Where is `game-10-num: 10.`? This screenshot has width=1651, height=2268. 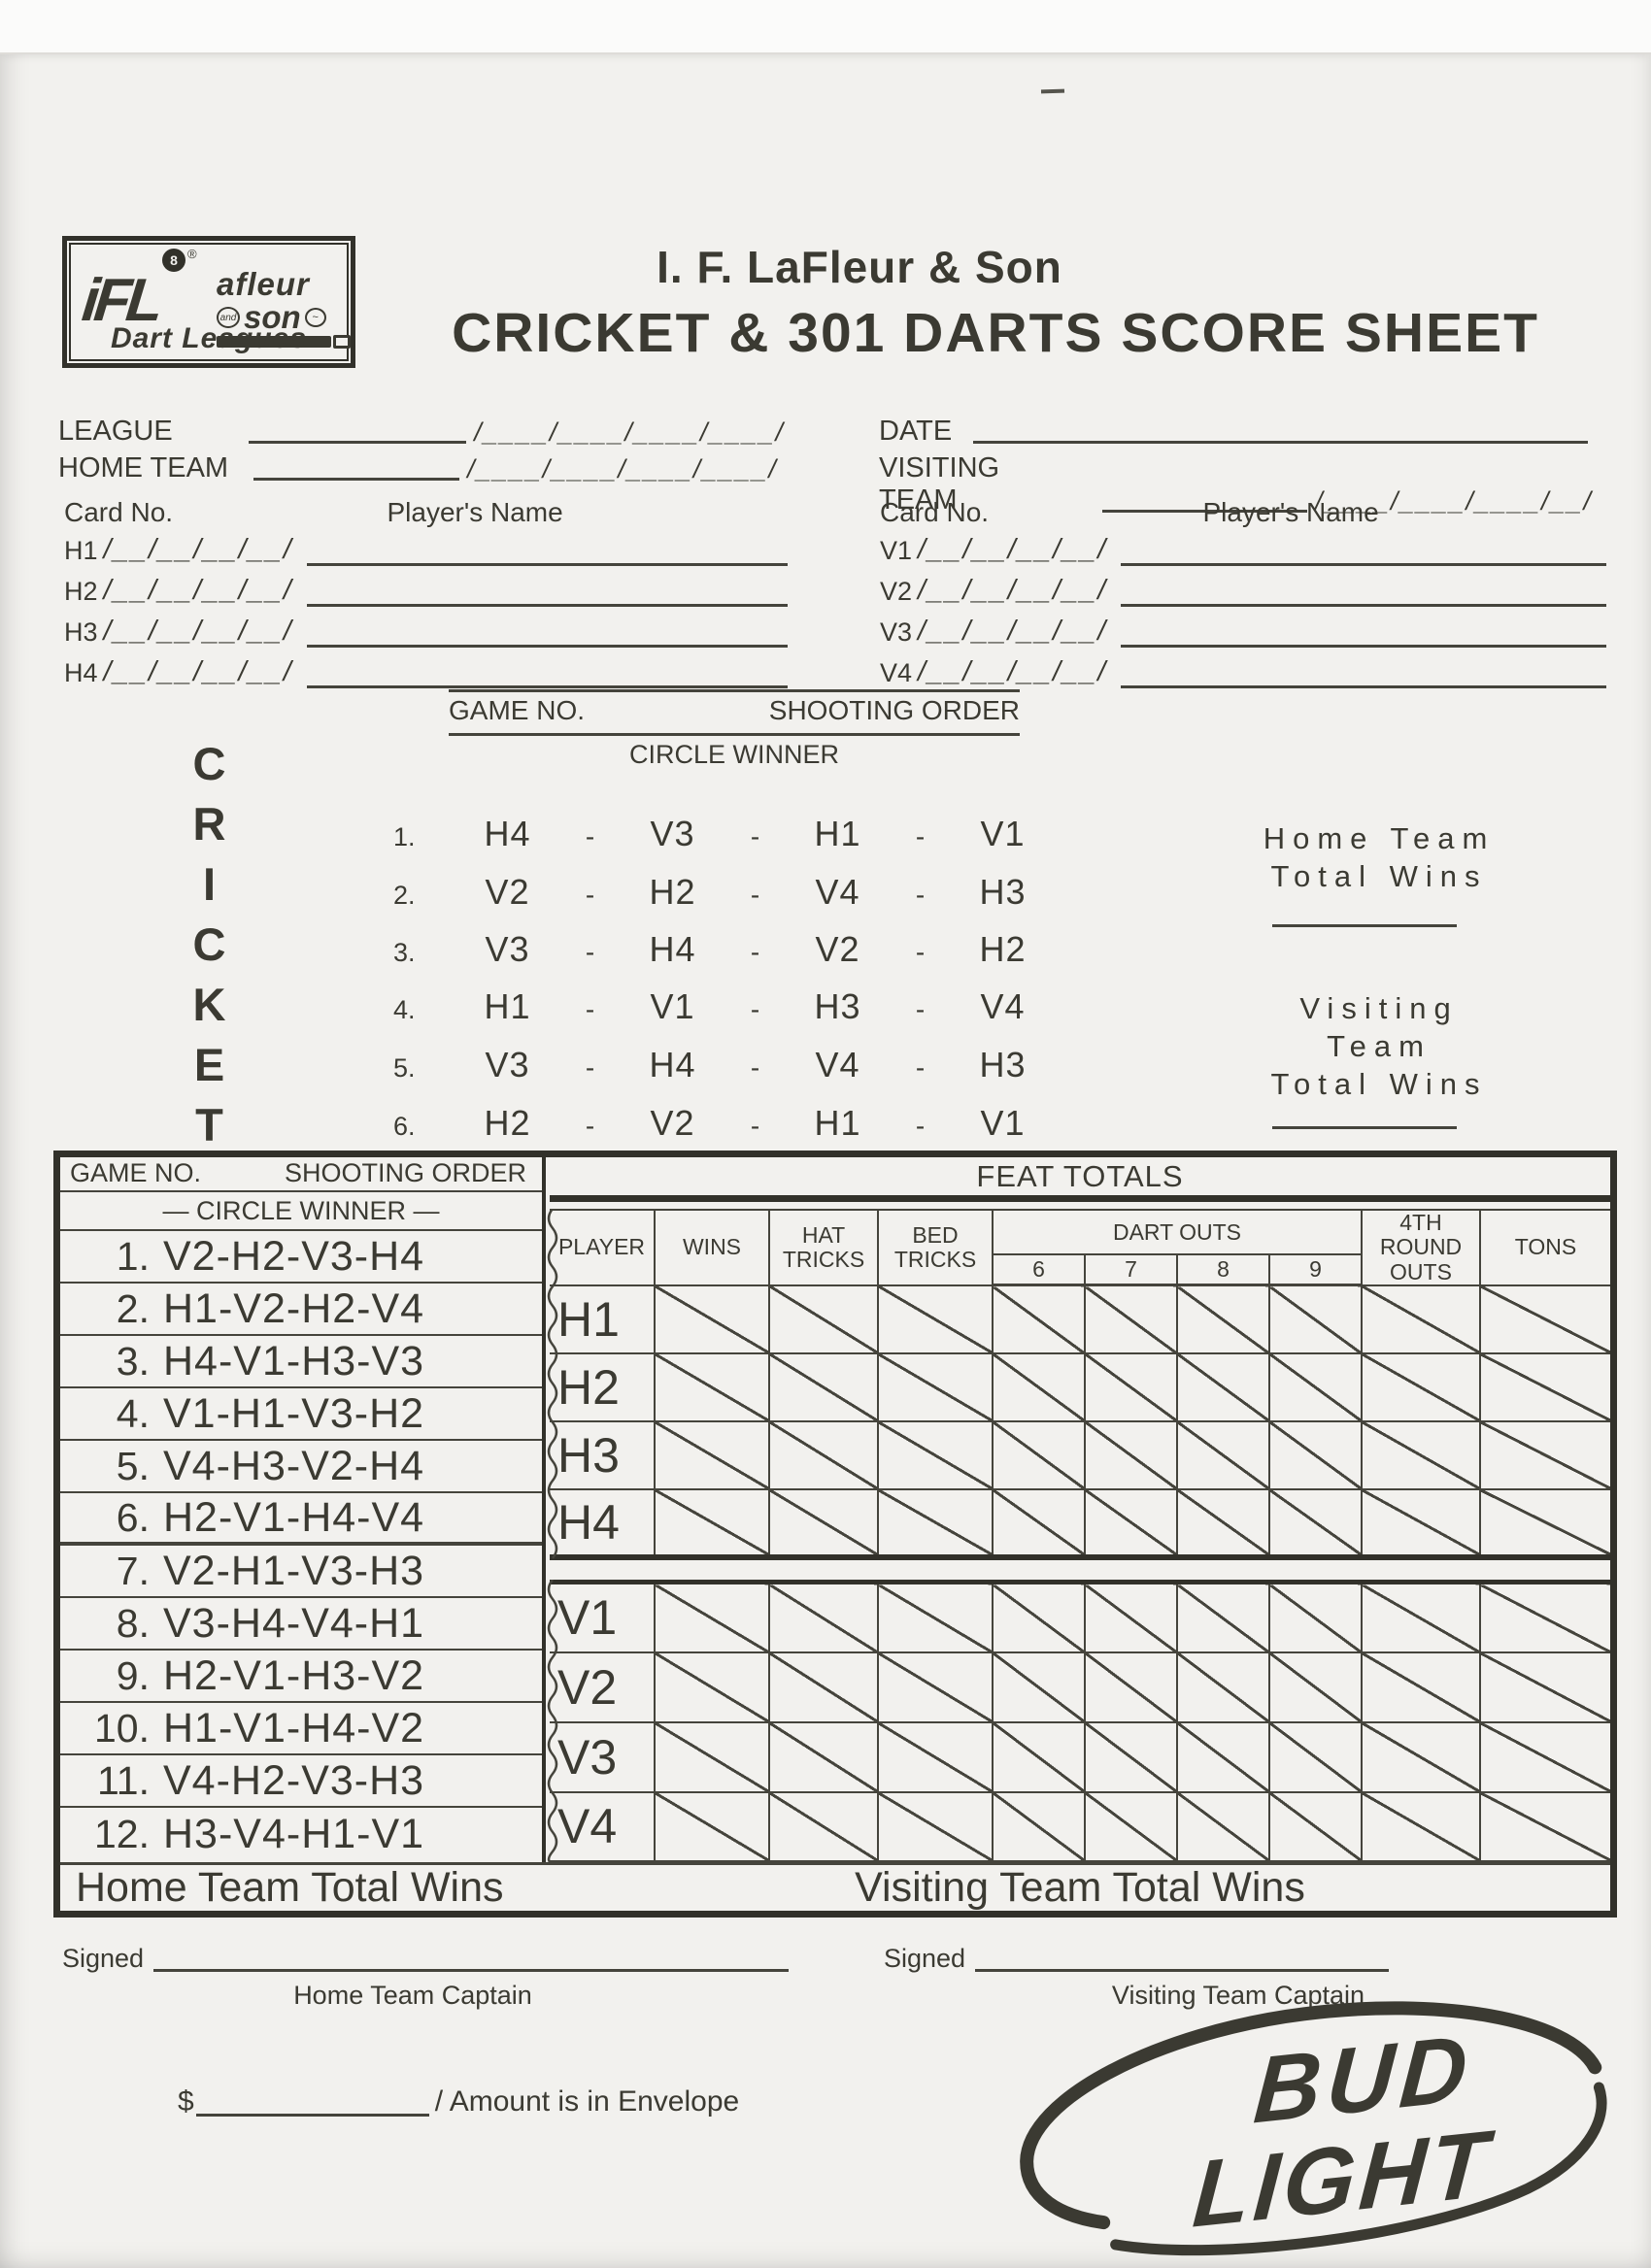 game-10-num: 10. is located at coordinates (122, 1728).